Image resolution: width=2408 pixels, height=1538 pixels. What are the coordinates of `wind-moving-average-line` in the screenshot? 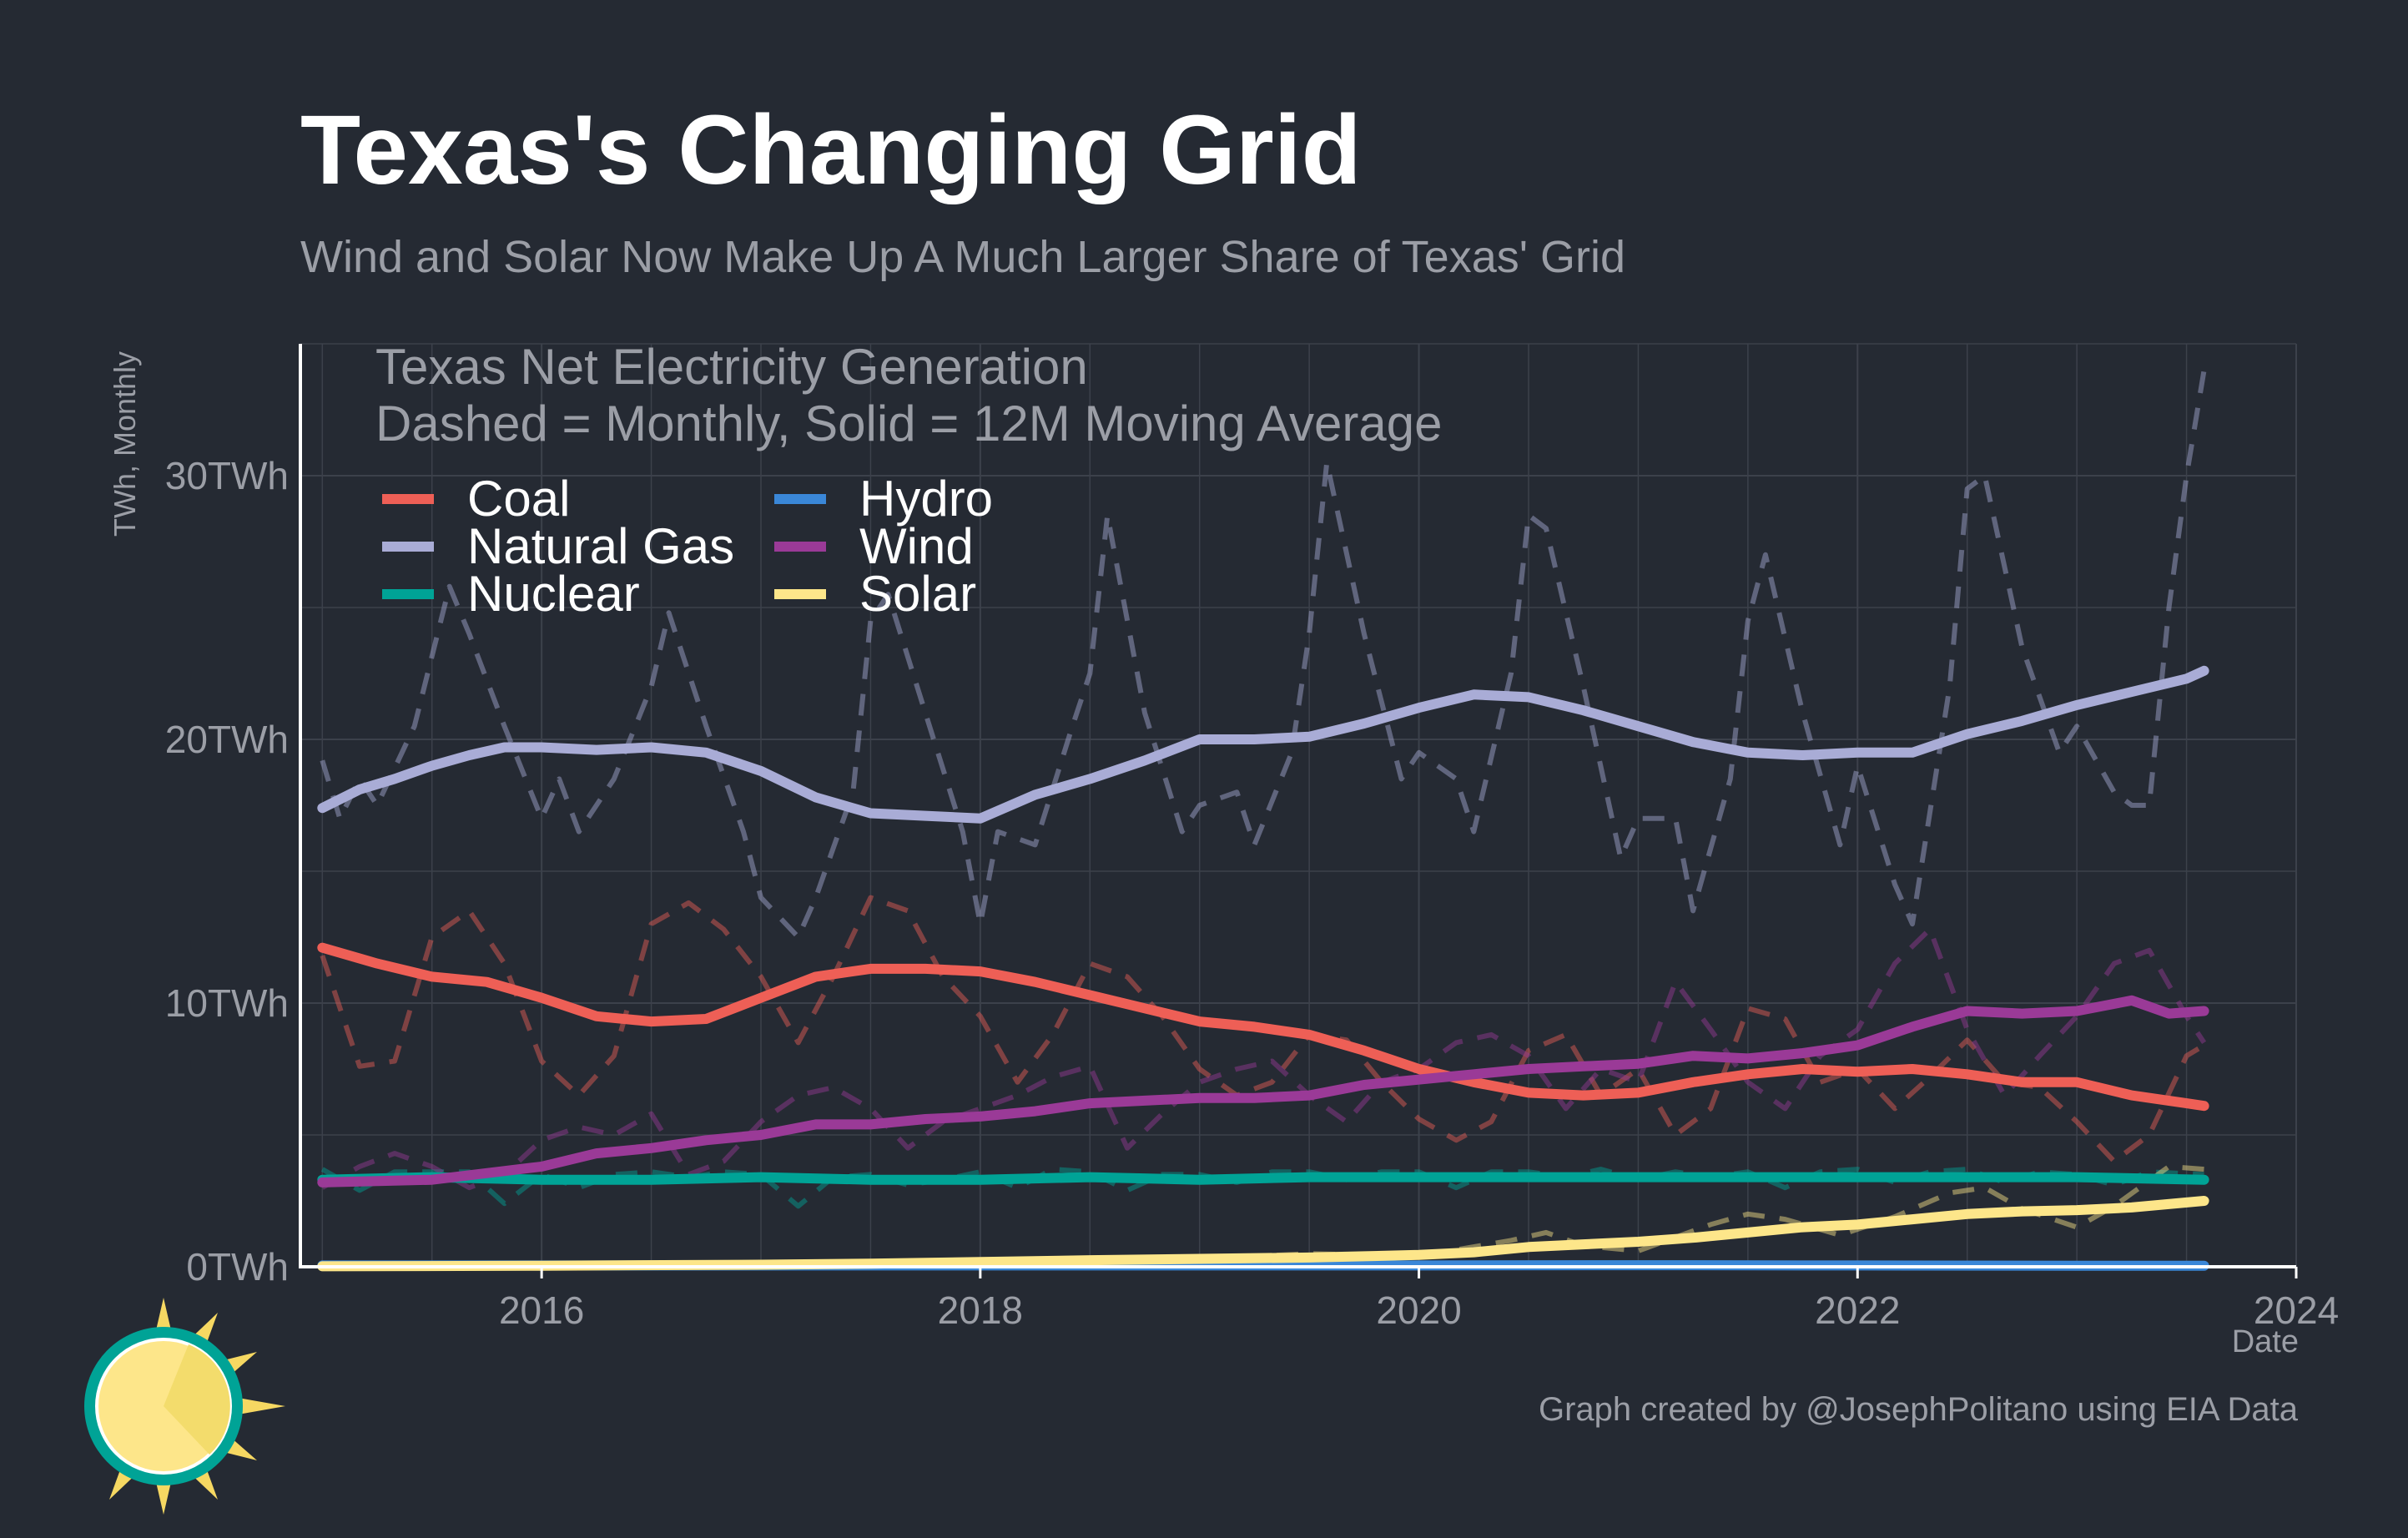 It's located at (1263, 1091).